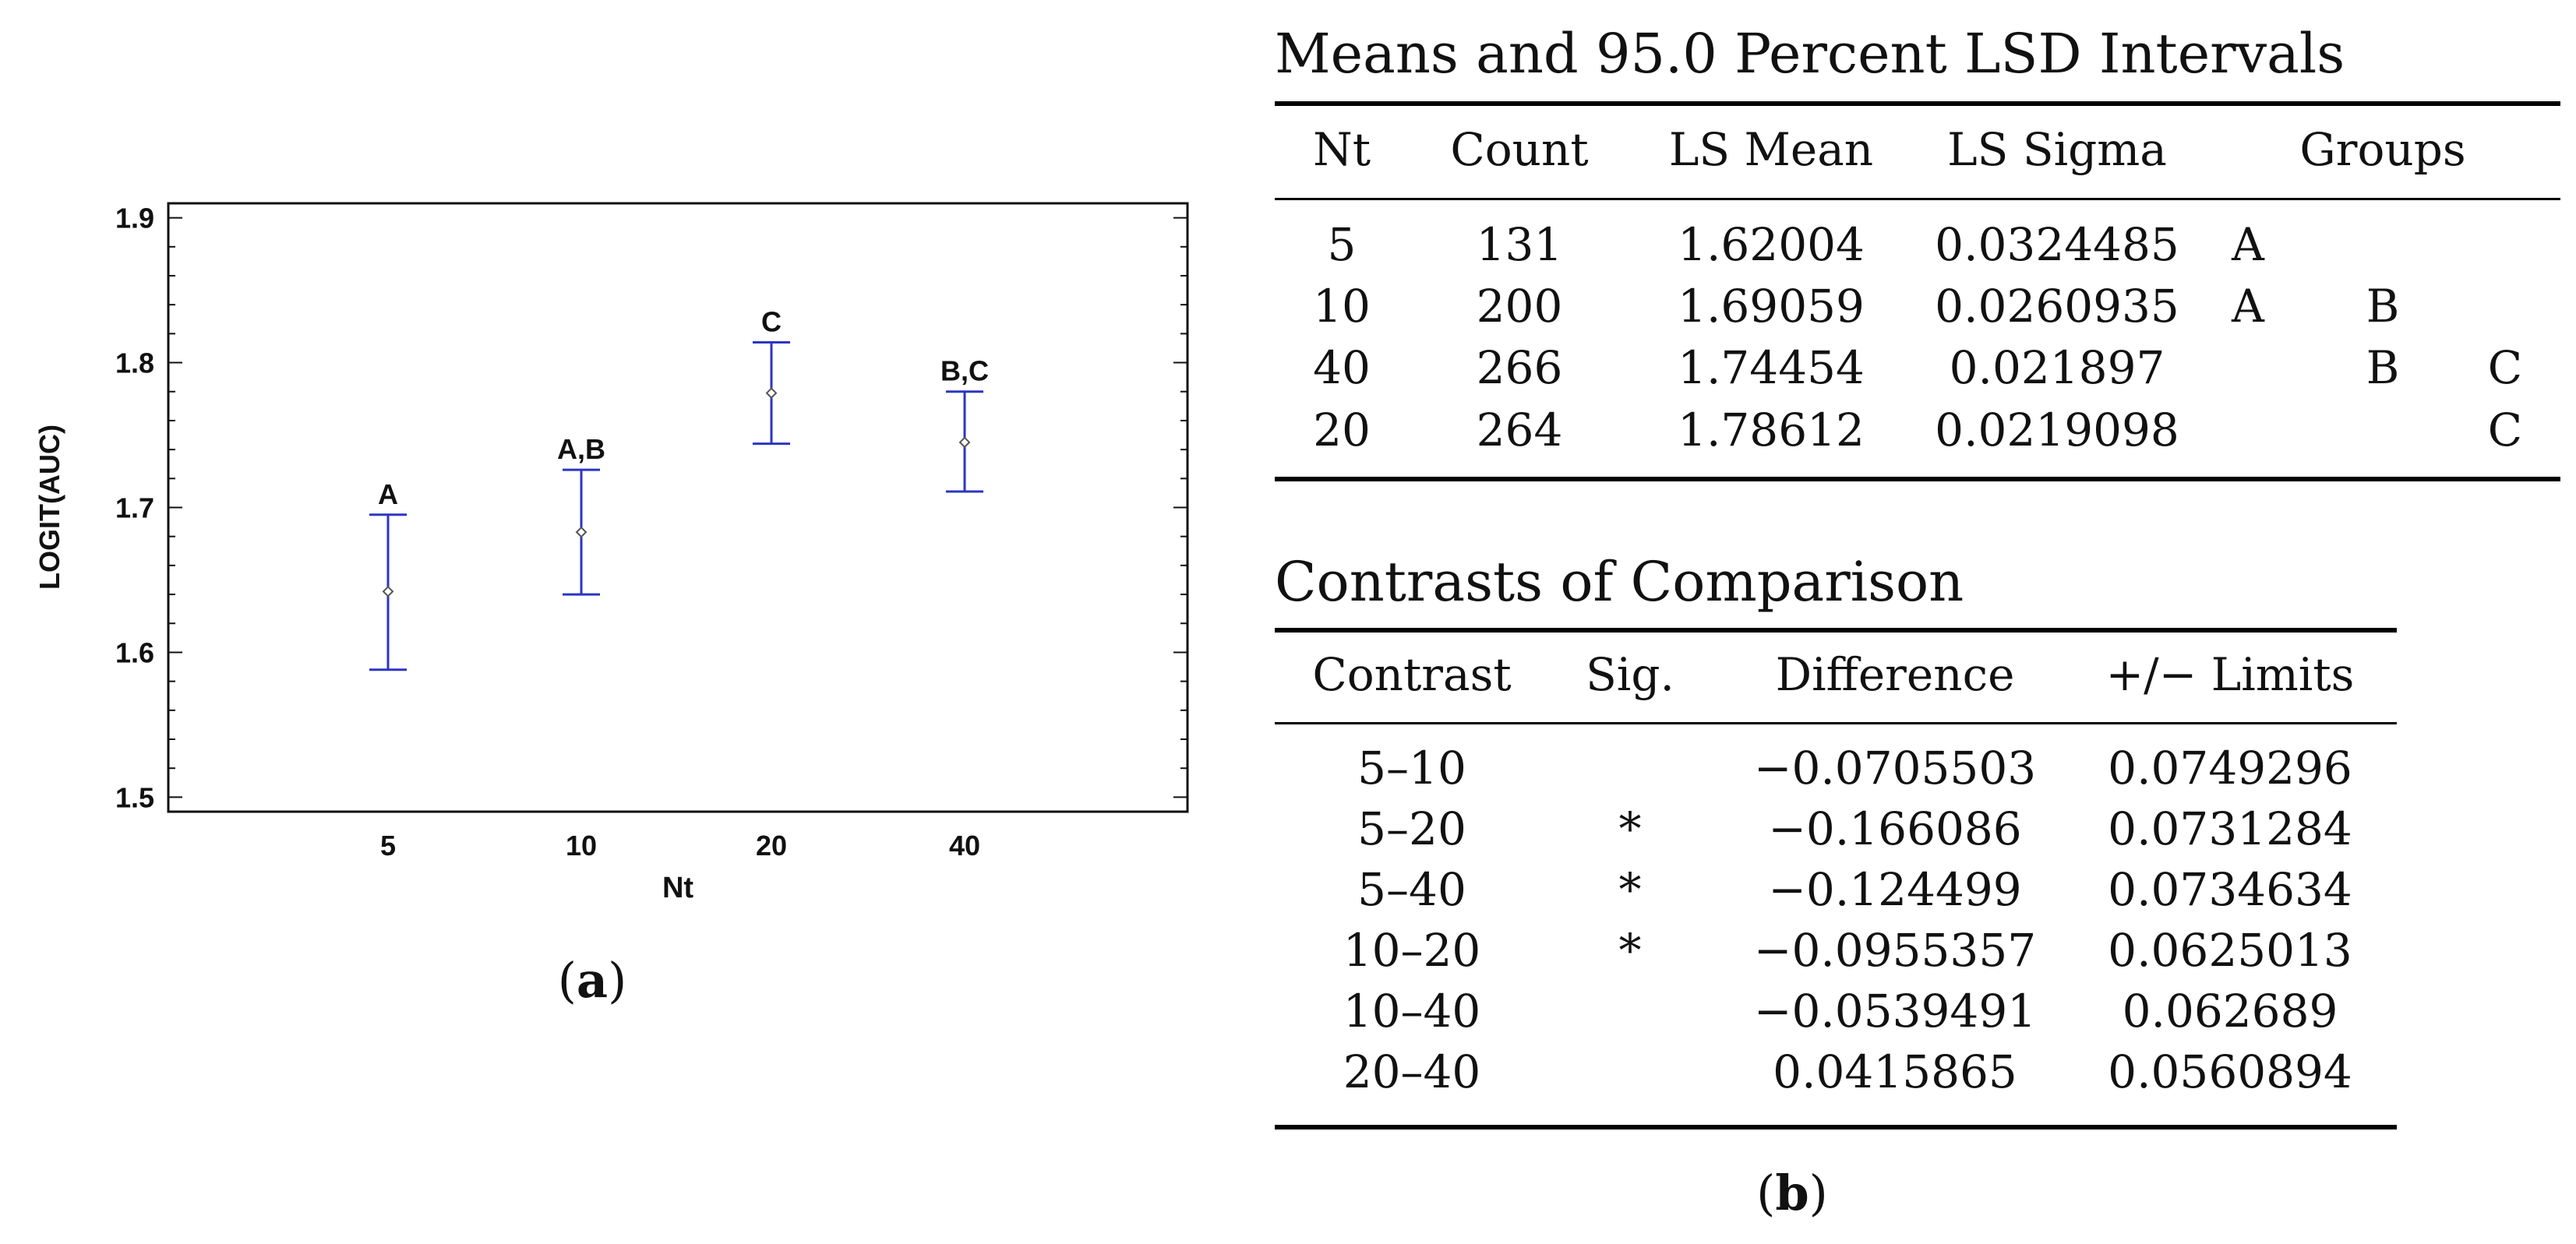  Describe the element at coordinates (771, 322) in the screenshot. I see `group-label: C` at that location.